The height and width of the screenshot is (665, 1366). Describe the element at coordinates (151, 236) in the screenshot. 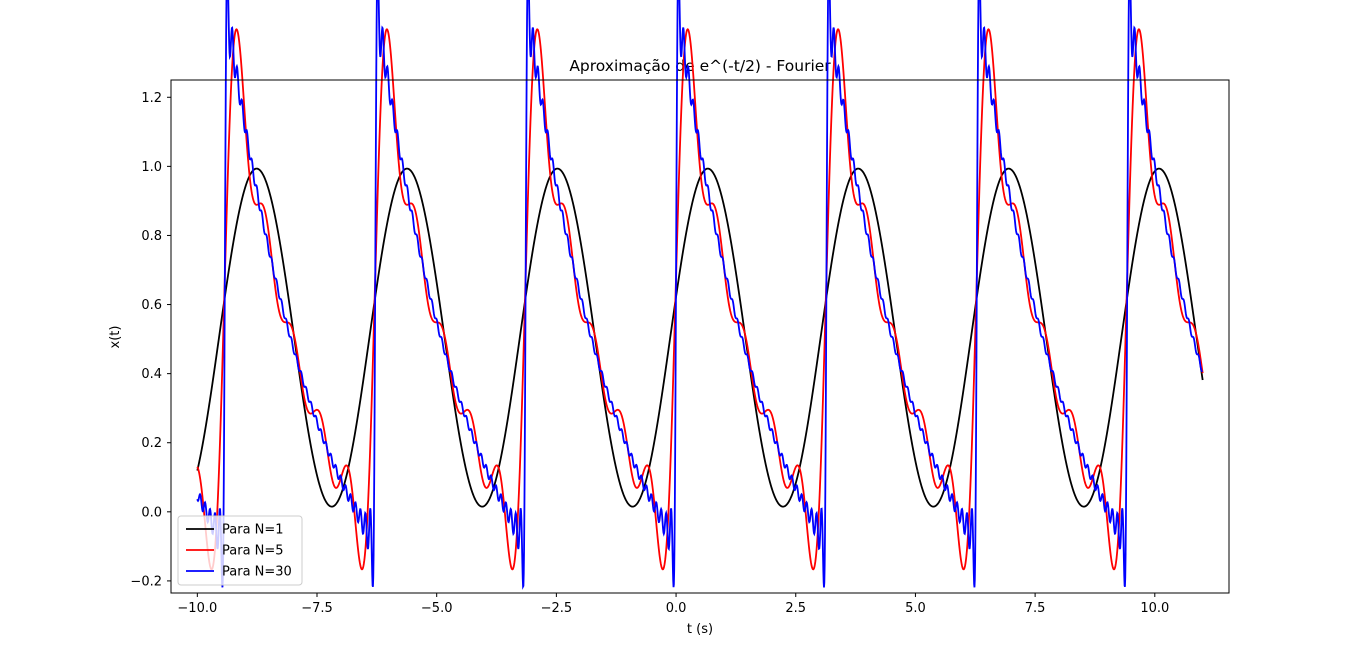

I see `y-tick-label: 0.8` at that location.